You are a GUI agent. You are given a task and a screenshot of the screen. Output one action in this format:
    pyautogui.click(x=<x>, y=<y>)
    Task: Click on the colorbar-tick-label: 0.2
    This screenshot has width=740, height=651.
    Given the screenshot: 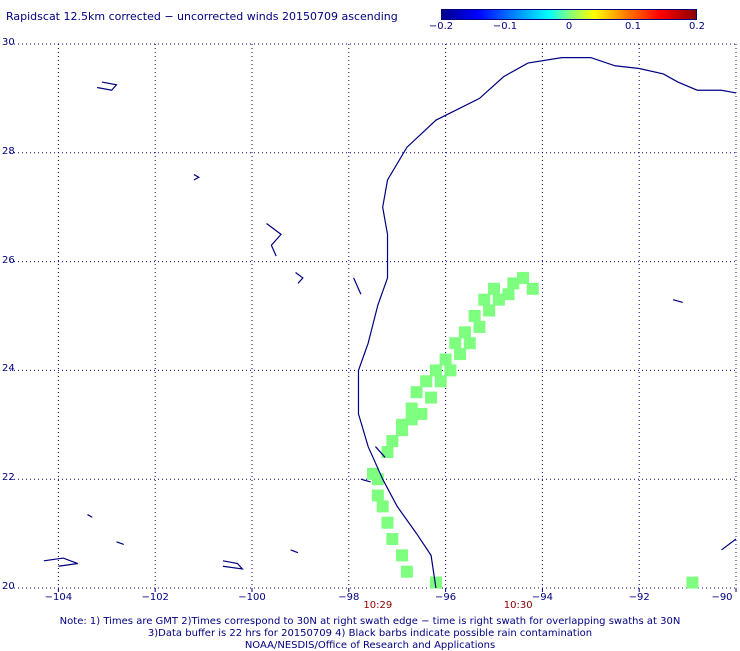 What is the action you would take?
    pyautogui.click(x=697, y=26)
    